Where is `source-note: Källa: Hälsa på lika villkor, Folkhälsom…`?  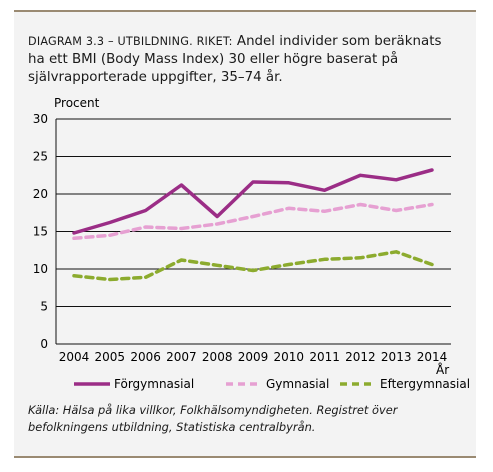
source-note: Källa: Hälsa på lika villkor, Folkhälsom… is located at coordinates (213, 418).